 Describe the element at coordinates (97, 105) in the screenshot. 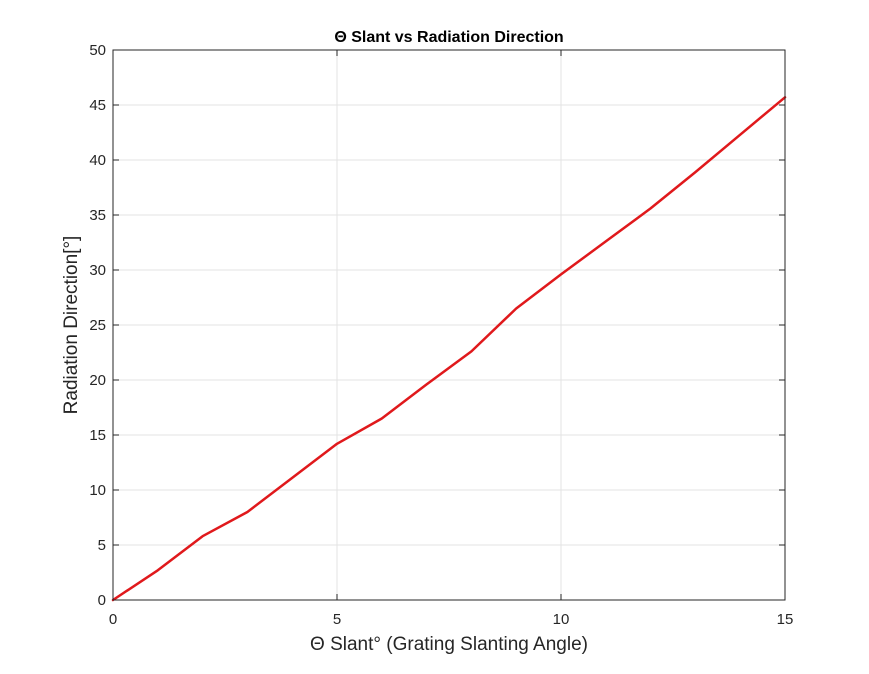

I see `y-tick-label: 45` at that location.